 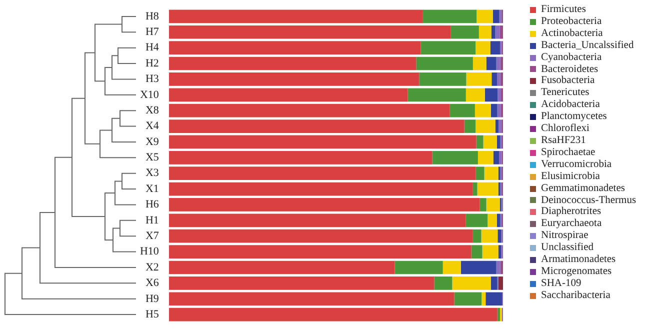 I want to click on legend-label: Tenericutes, so click(x=565, y=93).